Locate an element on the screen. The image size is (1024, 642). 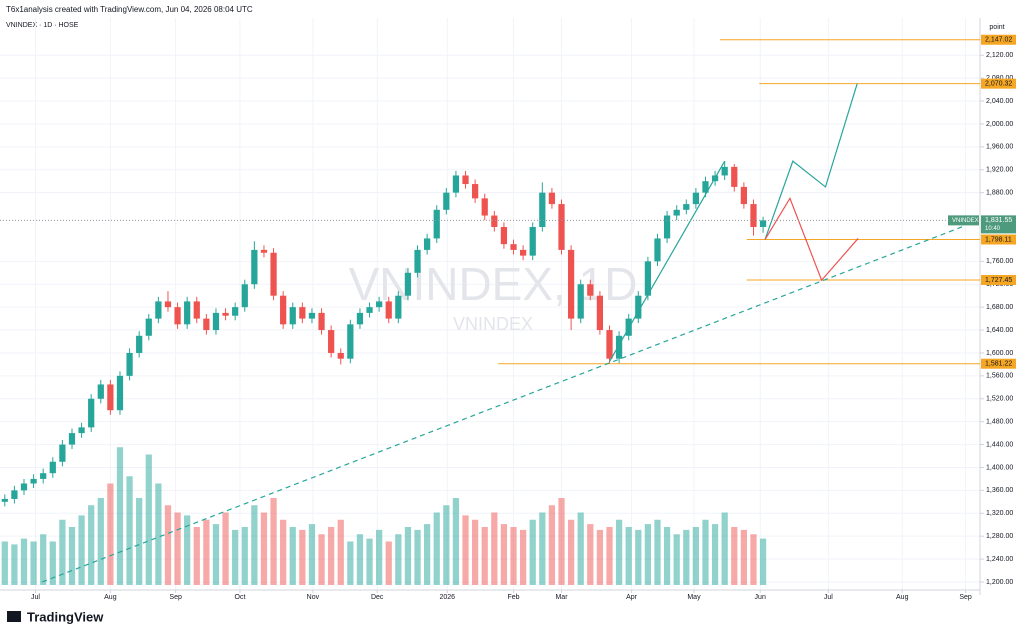
y-tick-label: 1,560.00 is located at coordinates (999, 376).